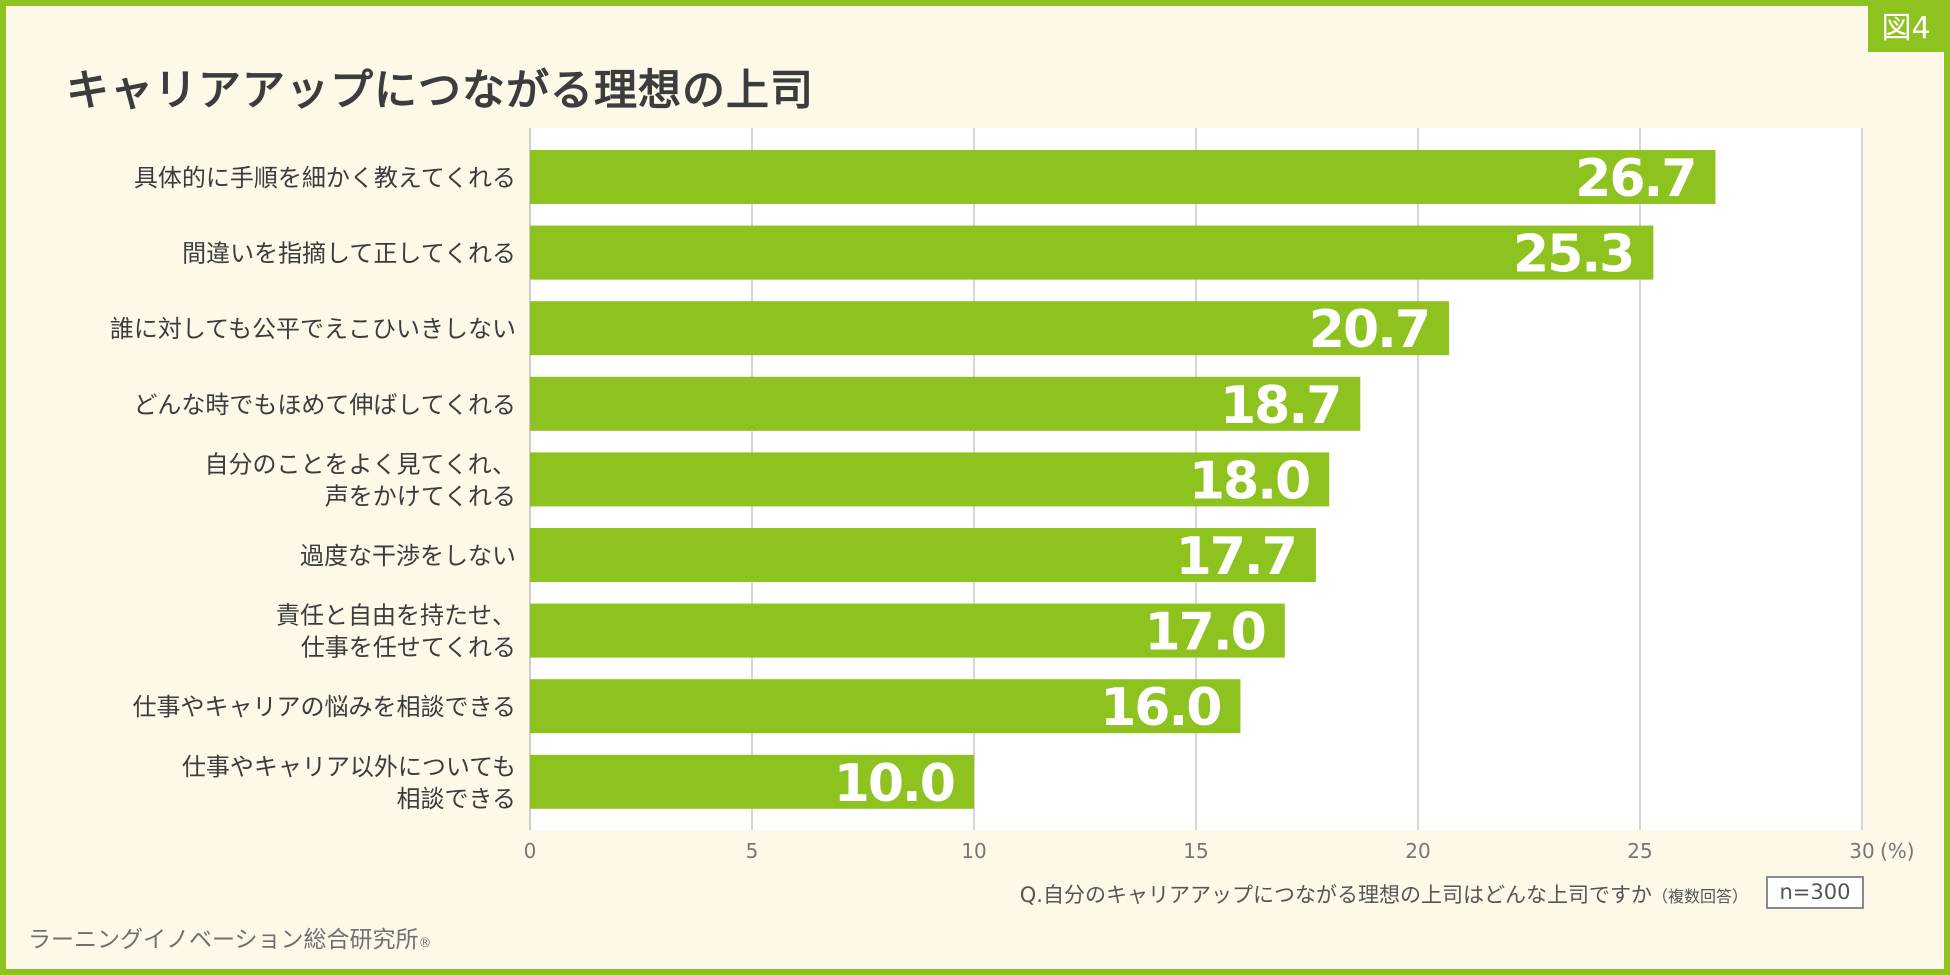  What do you see at coordinates (1897, 851) in the screenshot?
I see `x-unit-label: (%)` at bounding box center [1897, 851].